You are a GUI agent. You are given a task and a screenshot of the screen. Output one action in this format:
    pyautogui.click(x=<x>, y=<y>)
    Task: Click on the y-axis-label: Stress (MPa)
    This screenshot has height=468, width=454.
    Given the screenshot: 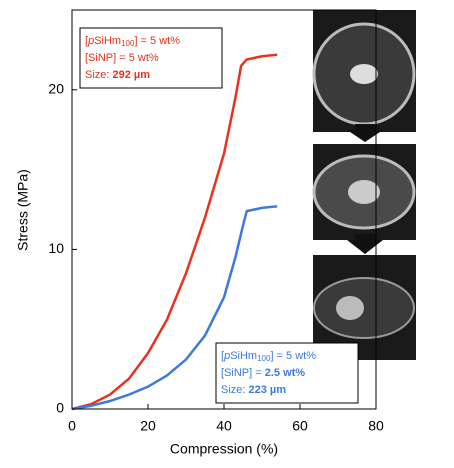 What is the action you would take?
    pyautogui.click(x=23, y=210)
    